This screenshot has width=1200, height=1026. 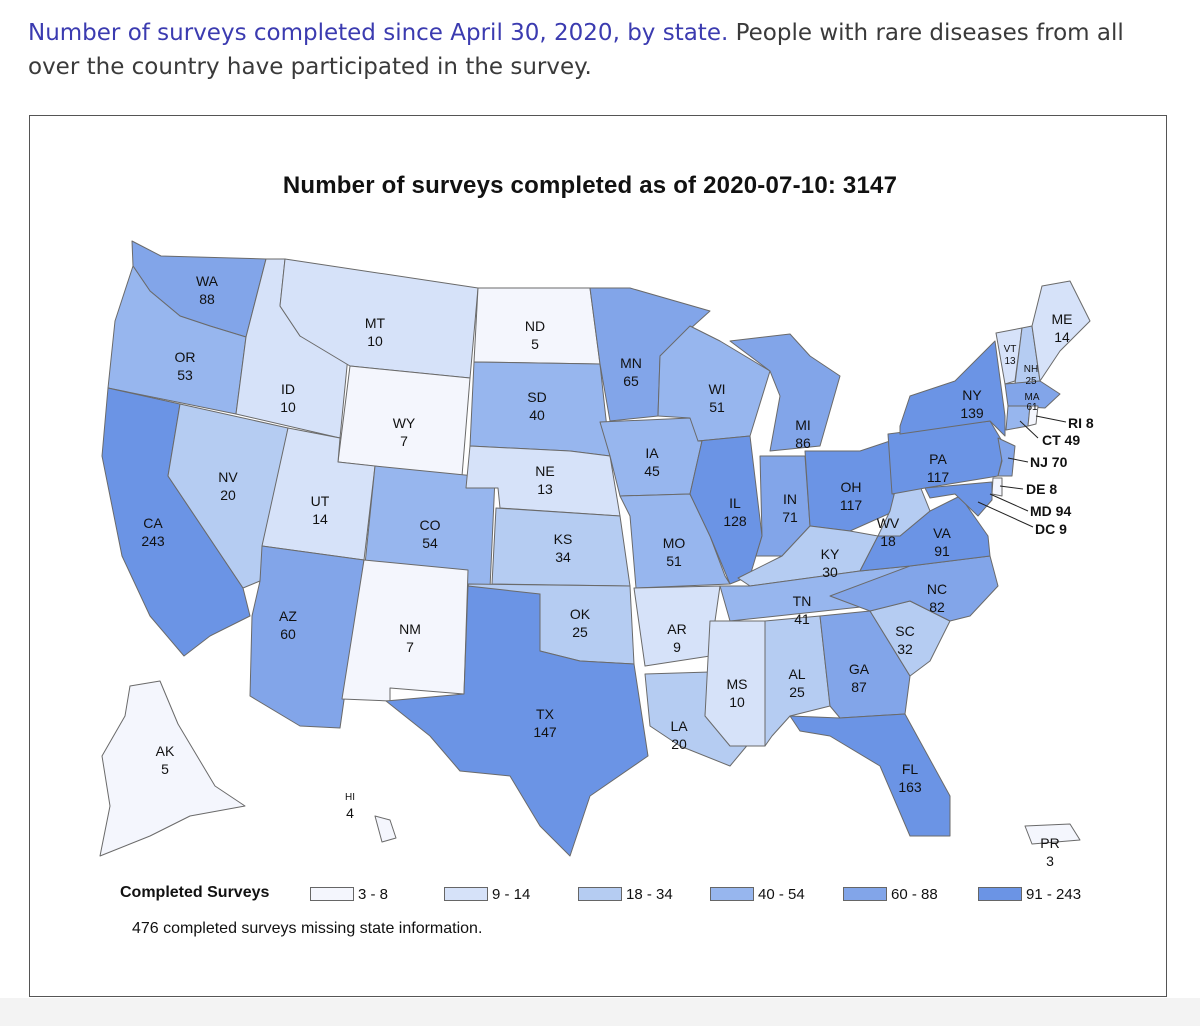 I want to click on label-nv-count: 20, so click(x=228, y=495).